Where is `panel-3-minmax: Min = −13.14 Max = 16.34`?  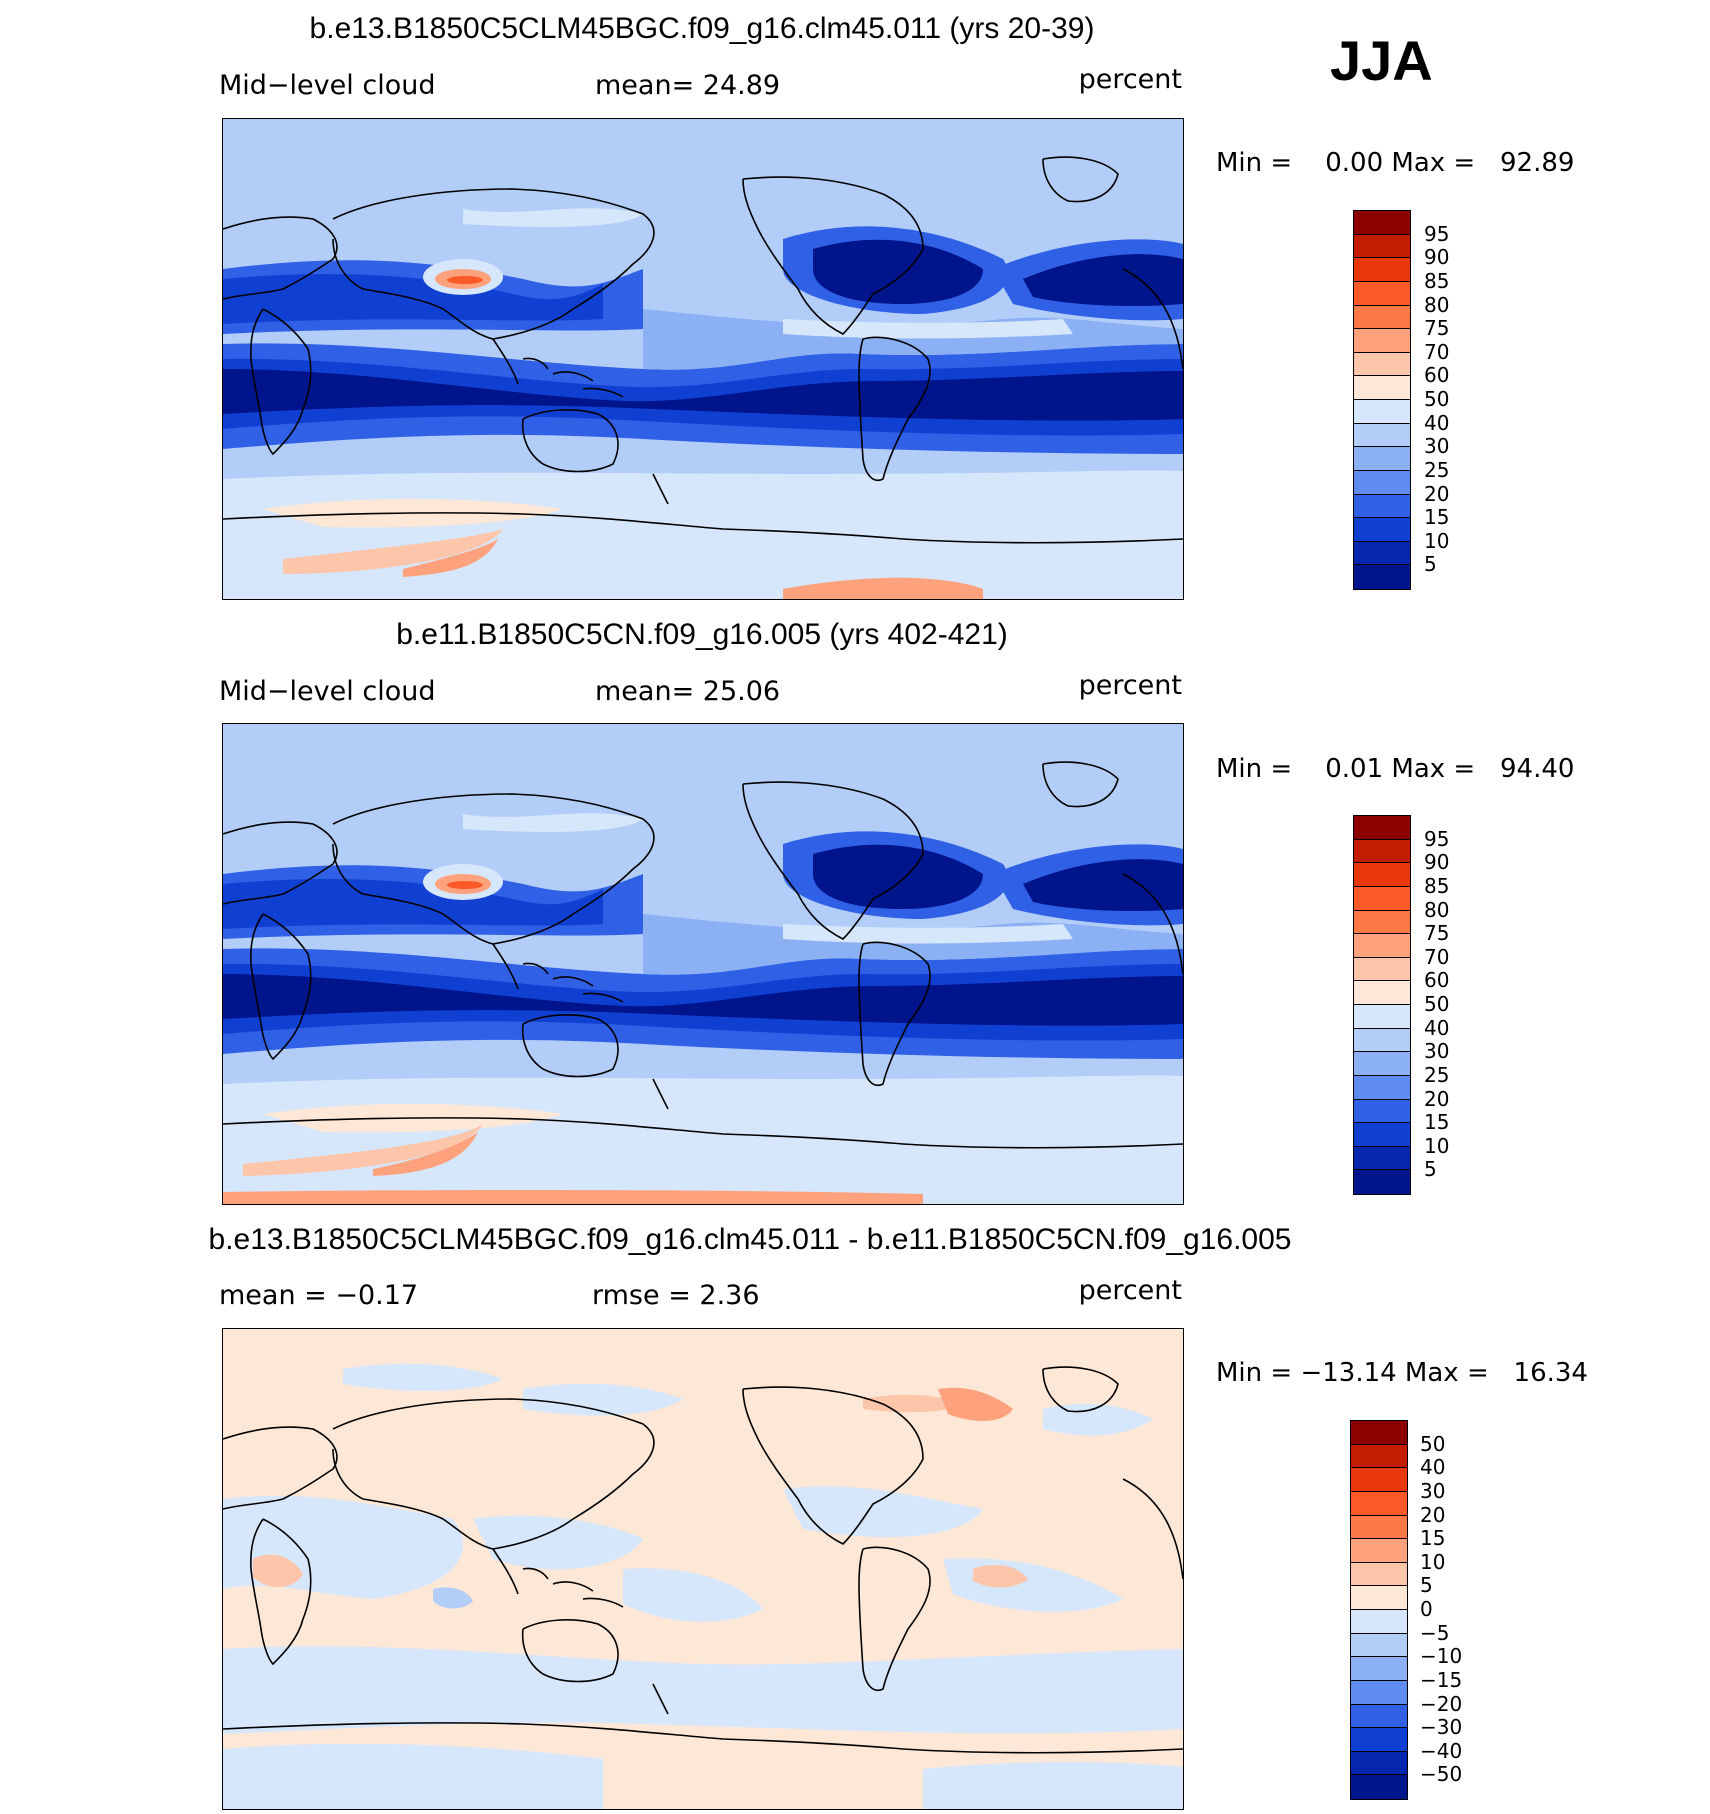
panel-3-minmax: Min = −13.14 Max = 16.34 is located at coordinates (1402, 1373).